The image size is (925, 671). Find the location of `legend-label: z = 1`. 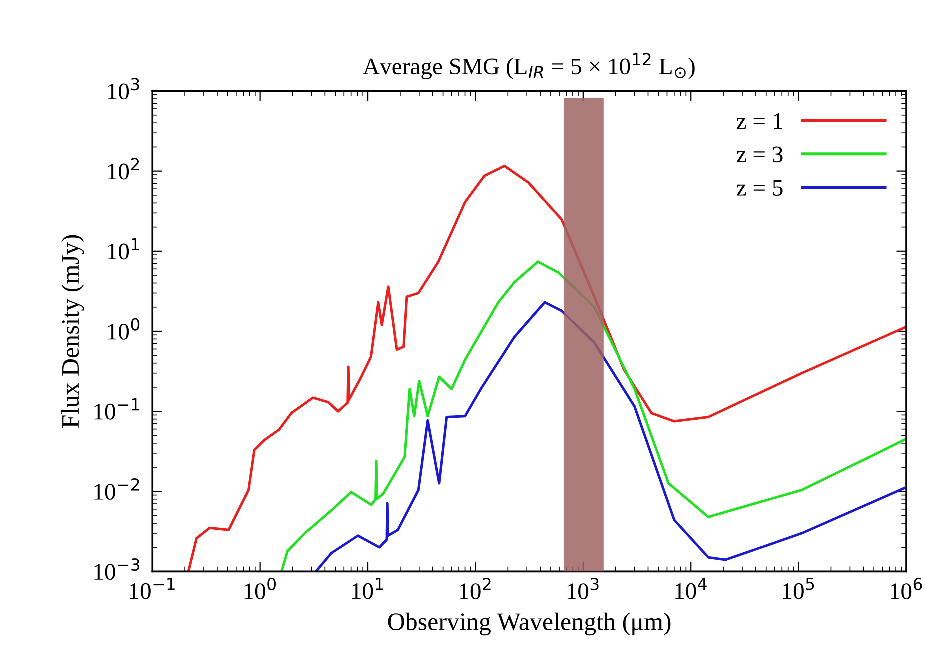

legend-label: z = 1 is located at coordinates (759, 121).